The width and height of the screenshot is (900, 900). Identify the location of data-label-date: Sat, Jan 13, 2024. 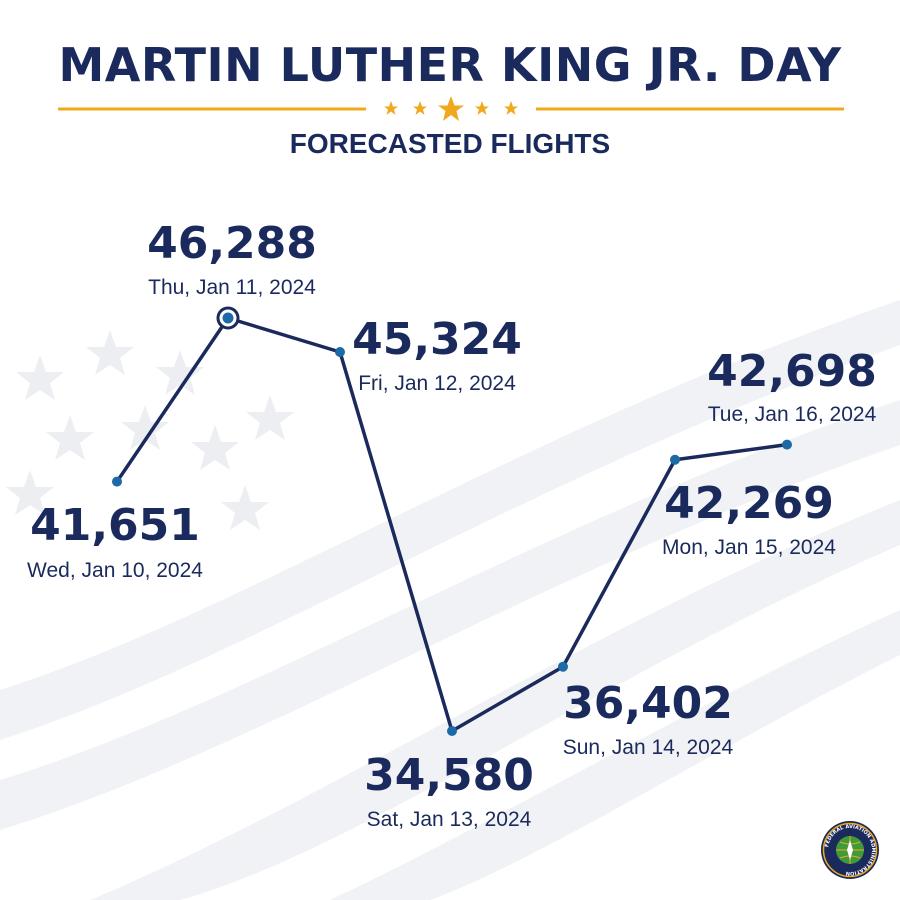
(449, 819).